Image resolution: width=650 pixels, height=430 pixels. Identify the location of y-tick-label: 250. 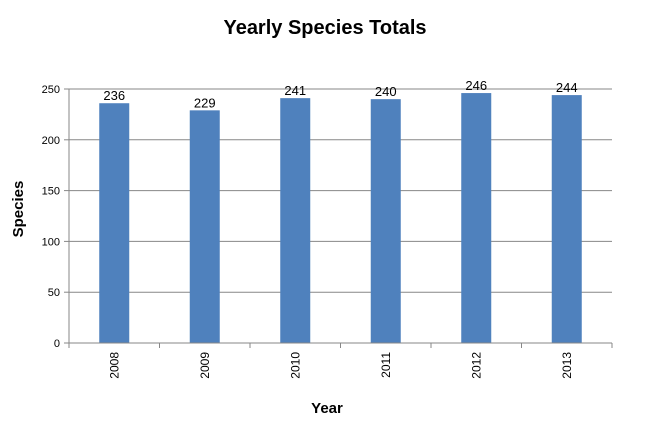
(51, 90).